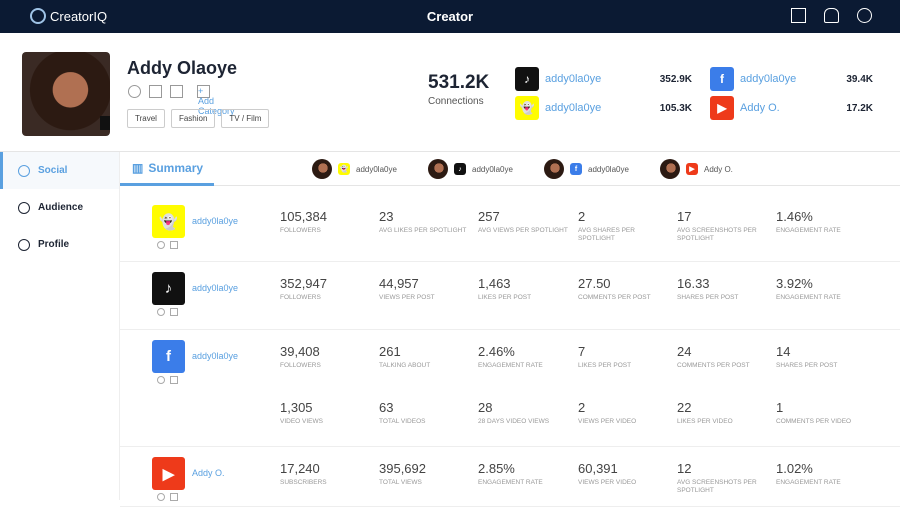 This screenshot has height=507, width=900. Describe the element at coordinates (456, 101) in the screenshot. I see `connections-label: Connections` at that location.